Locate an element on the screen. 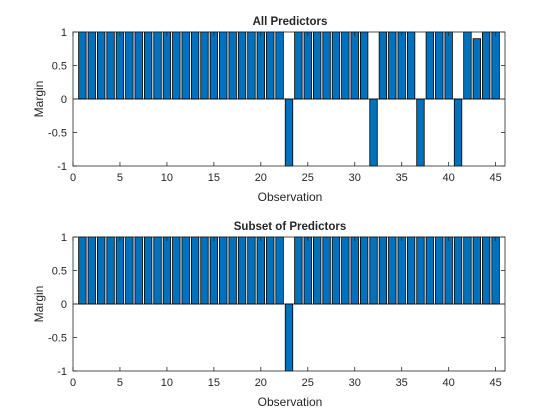 This screenshot has width=560, height=420. x-tick-label: 15 is located at coordinates (214, 383).